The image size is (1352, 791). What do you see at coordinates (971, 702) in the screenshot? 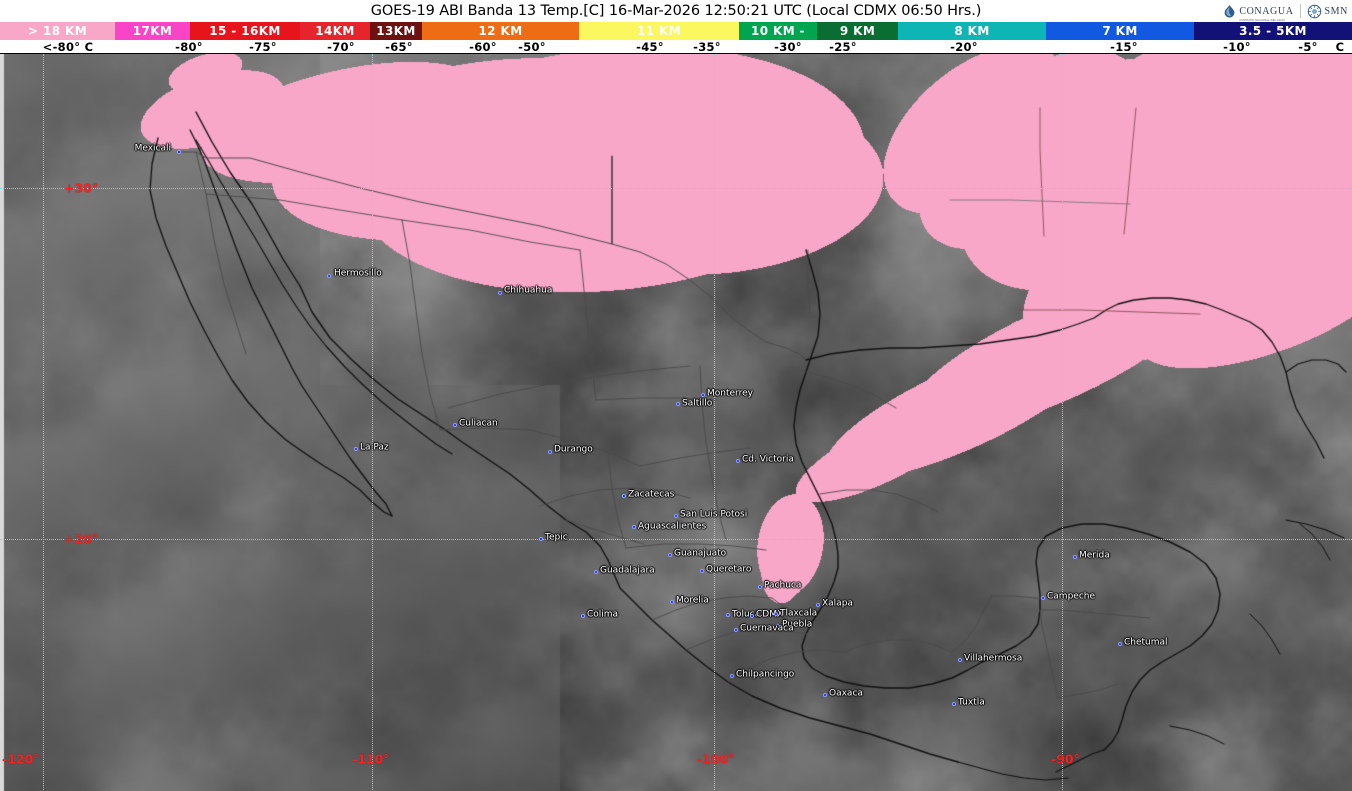
I see `city-label: Tuxtla` at bounding box center [971, 702].